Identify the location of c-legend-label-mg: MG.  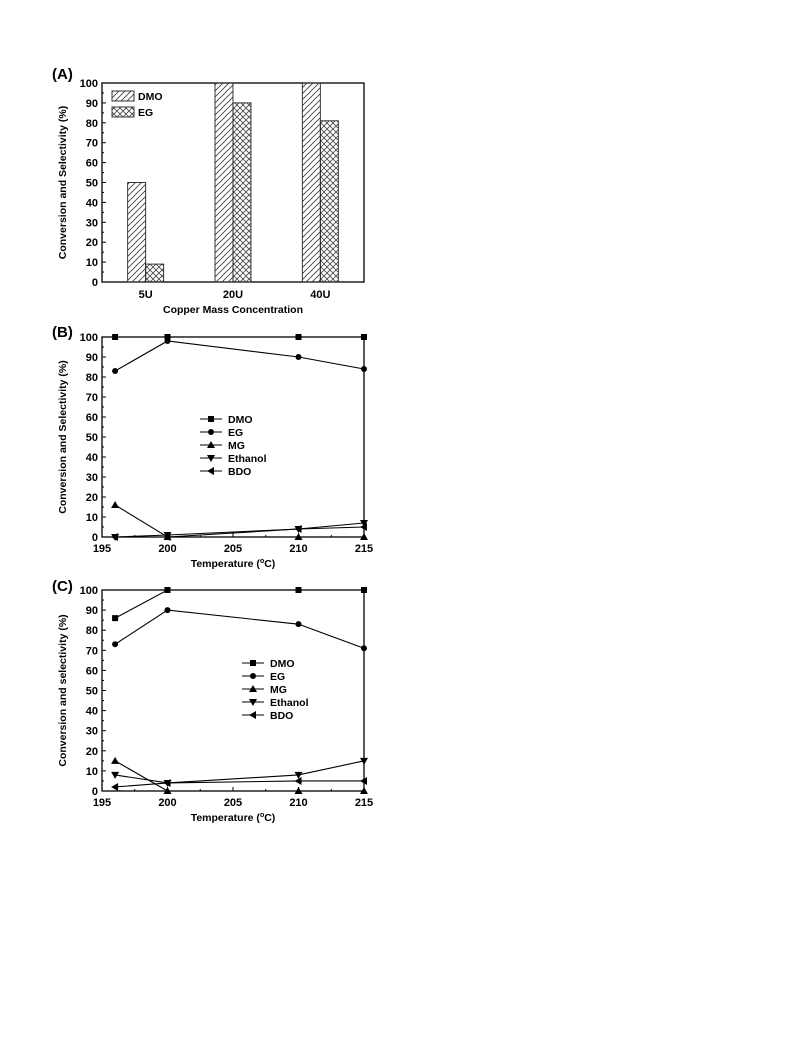
(278, 690).